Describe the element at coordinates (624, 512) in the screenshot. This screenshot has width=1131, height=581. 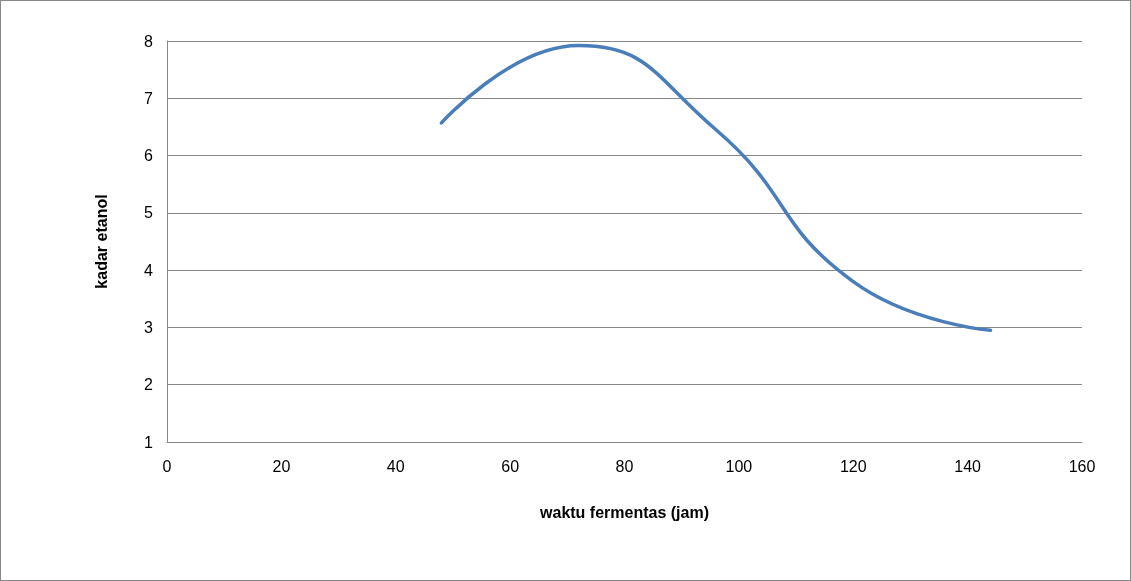
I see `x-axis-title: waktu fermentas (jam)` at that location.